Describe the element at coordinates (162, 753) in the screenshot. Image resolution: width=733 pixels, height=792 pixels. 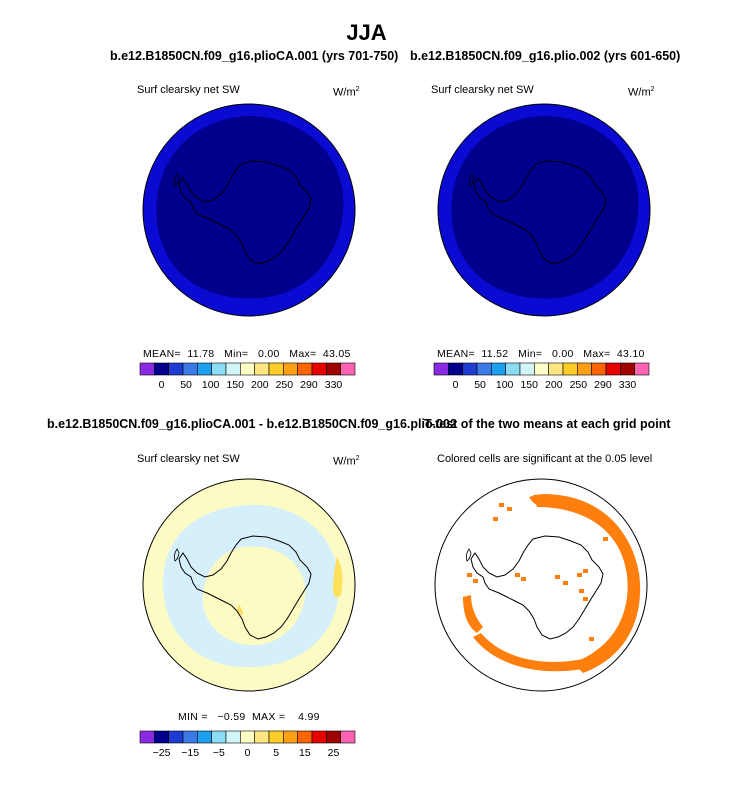
I see `colorbar-tick-0: −25` at that location.